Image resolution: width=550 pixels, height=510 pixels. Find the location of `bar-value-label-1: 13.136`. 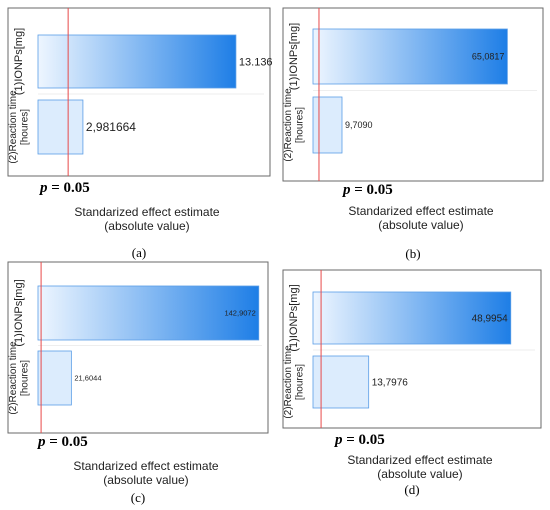

bar-value-label-1: 13.136 is located at coordinates (256, 62).